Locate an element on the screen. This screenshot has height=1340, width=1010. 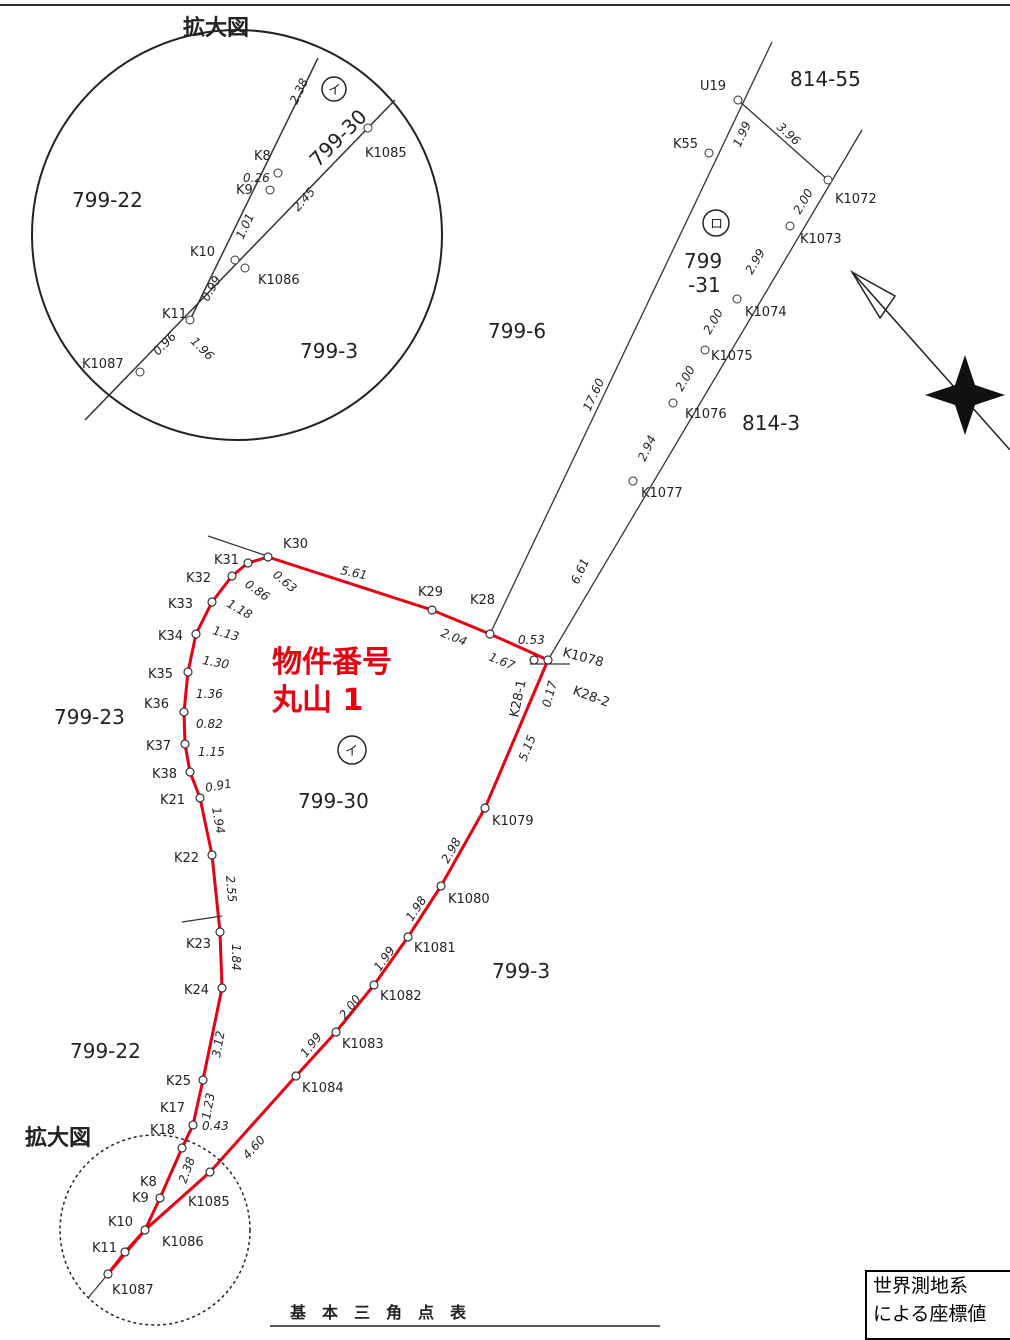
parcel-799-6: 799-6 is located at coordinates (517, 331).